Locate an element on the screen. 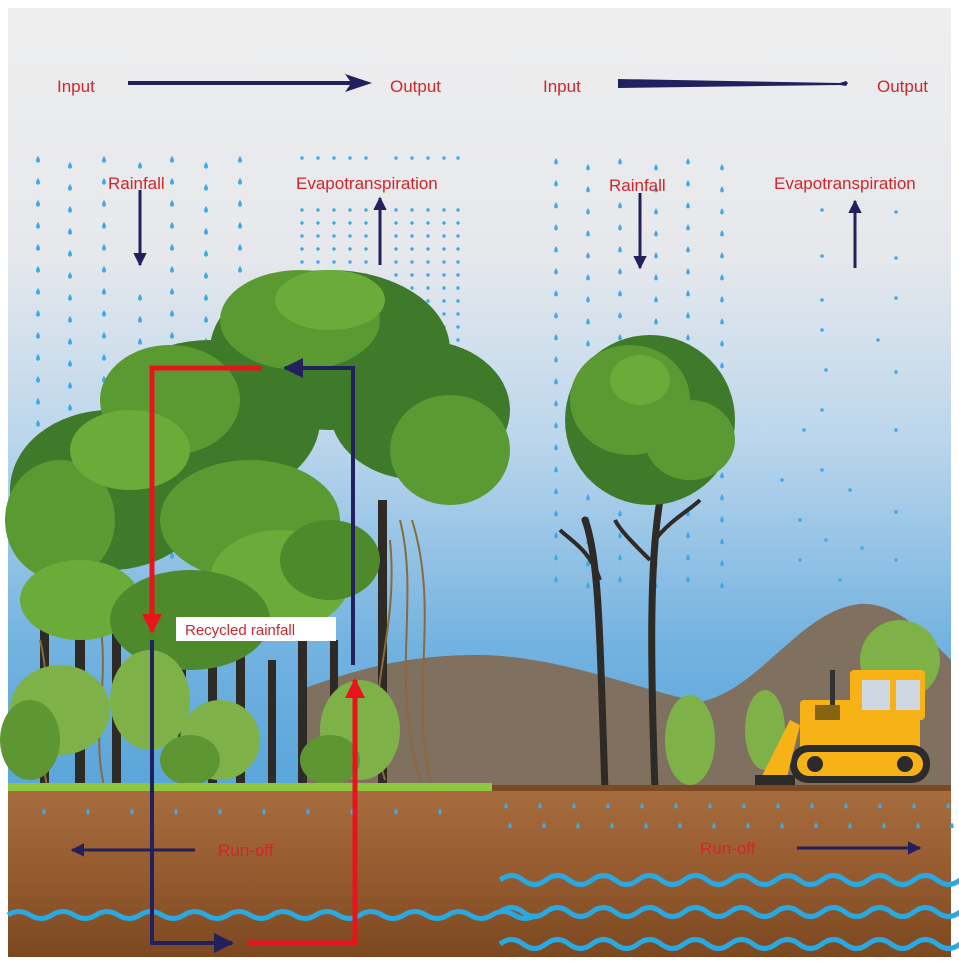 Image resolution: width=959 pixels, height=965 pixels. recycling-loop is located at coordinates (253, 655).